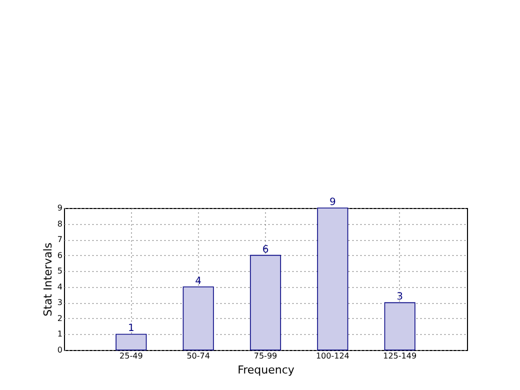  I want to click on x-tick-label: 50-74, so click(198, 356).